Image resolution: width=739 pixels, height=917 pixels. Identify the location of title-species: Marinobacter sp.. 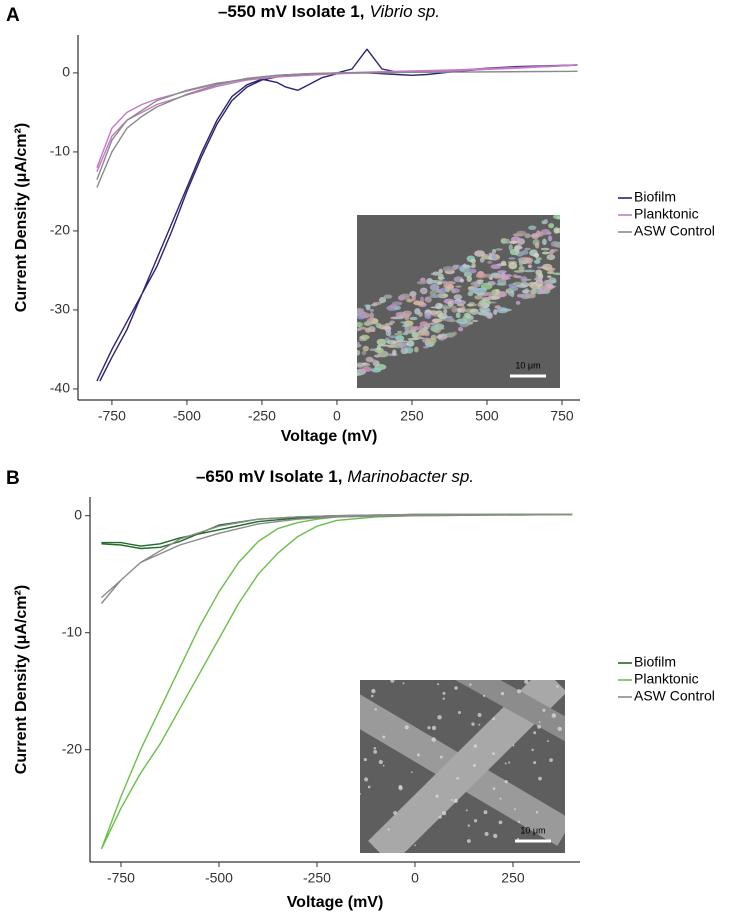
(410, 476).